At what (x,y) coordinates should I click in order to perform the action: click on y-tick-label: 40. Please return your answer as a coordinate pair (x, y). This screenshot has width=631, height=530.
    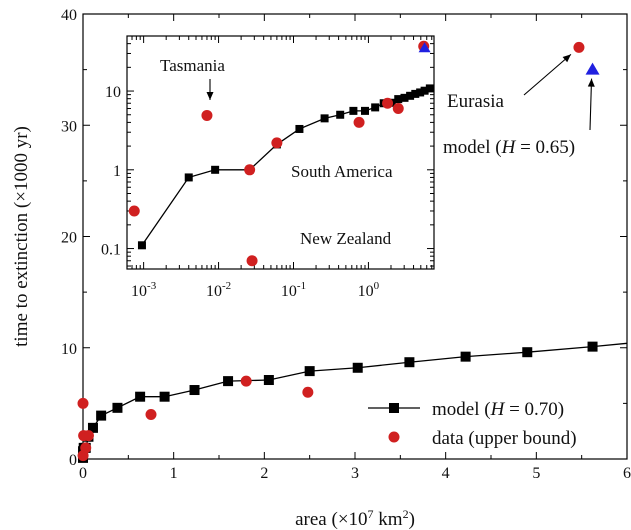
    Looking at the image, I should click on (69, 15).